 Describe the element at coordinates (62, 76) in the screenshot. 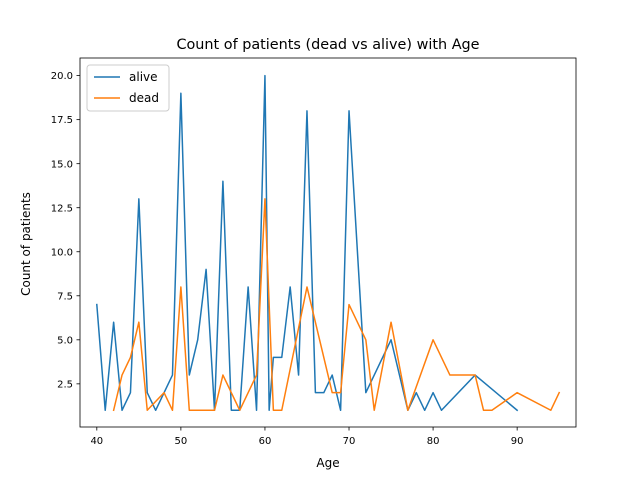

I see `y-tick-label: 20.0` at that location.